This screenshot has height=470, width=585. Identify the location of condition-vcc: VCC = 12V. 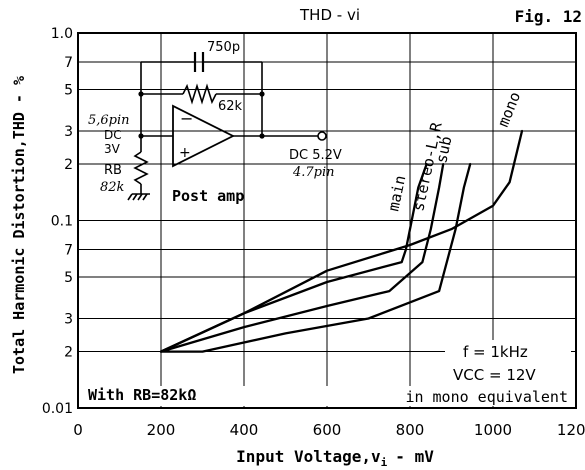
(494, 375).